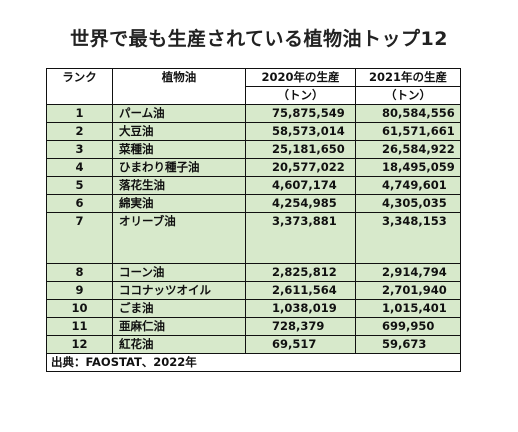  Describe the element at coordinates (259, 39) in the screenshot. I see `page-title: 世界で最も生産されている植物油トップ12` at that location.